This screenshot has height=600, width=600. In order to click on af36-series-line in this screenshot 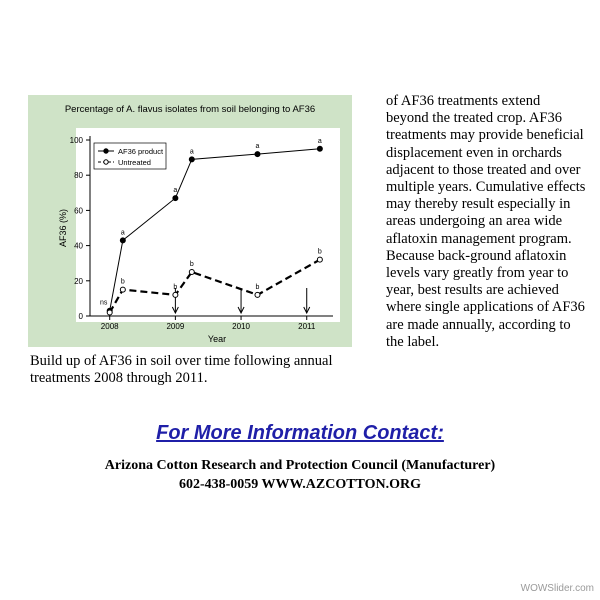, I will do `click(214, 229)`.